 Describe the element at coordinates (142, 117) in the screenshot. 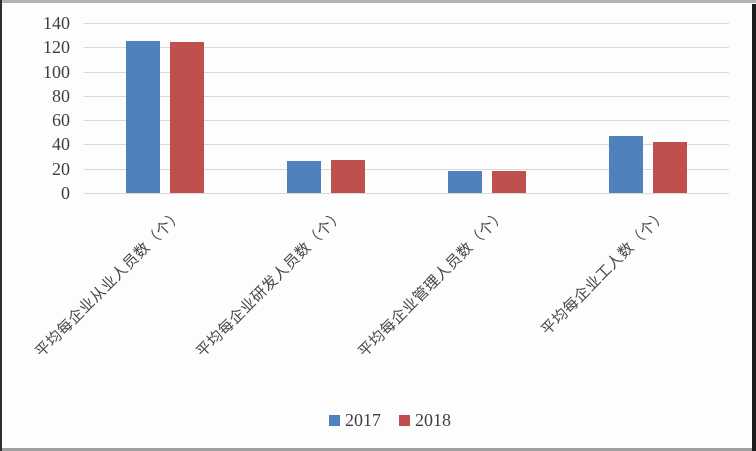

I see `bar-2017-cat1` at that location.